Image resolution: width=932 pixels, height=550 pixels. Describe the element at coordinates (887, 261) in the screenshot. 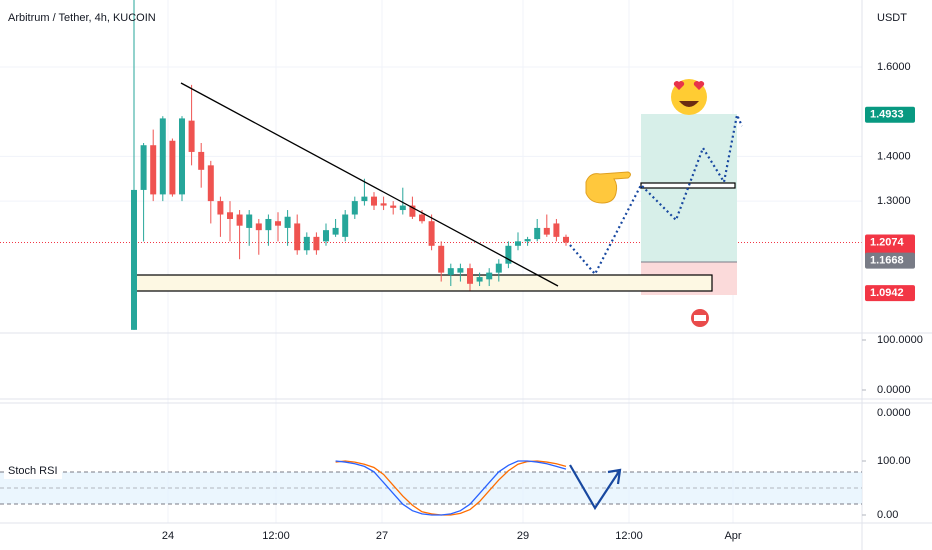

I see `price-label: 1.1668` at that location.